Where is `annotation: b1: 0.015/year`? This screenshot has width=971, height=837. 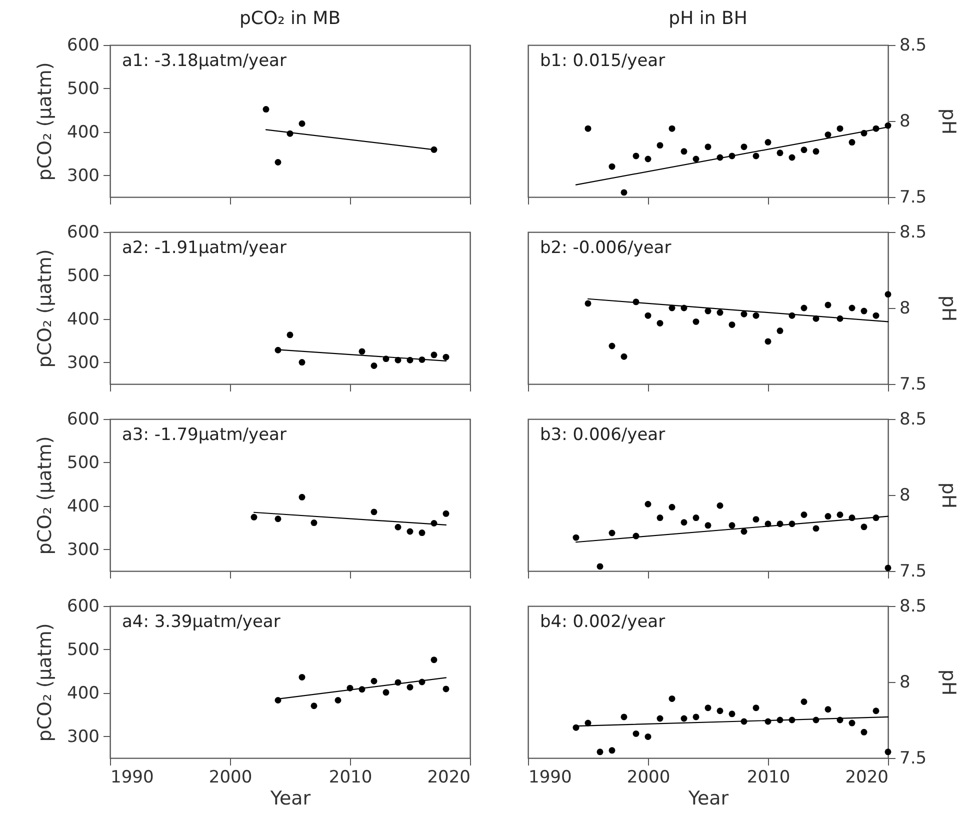 annotation: b1: 0.015/year is located at coordinates (603, 61).